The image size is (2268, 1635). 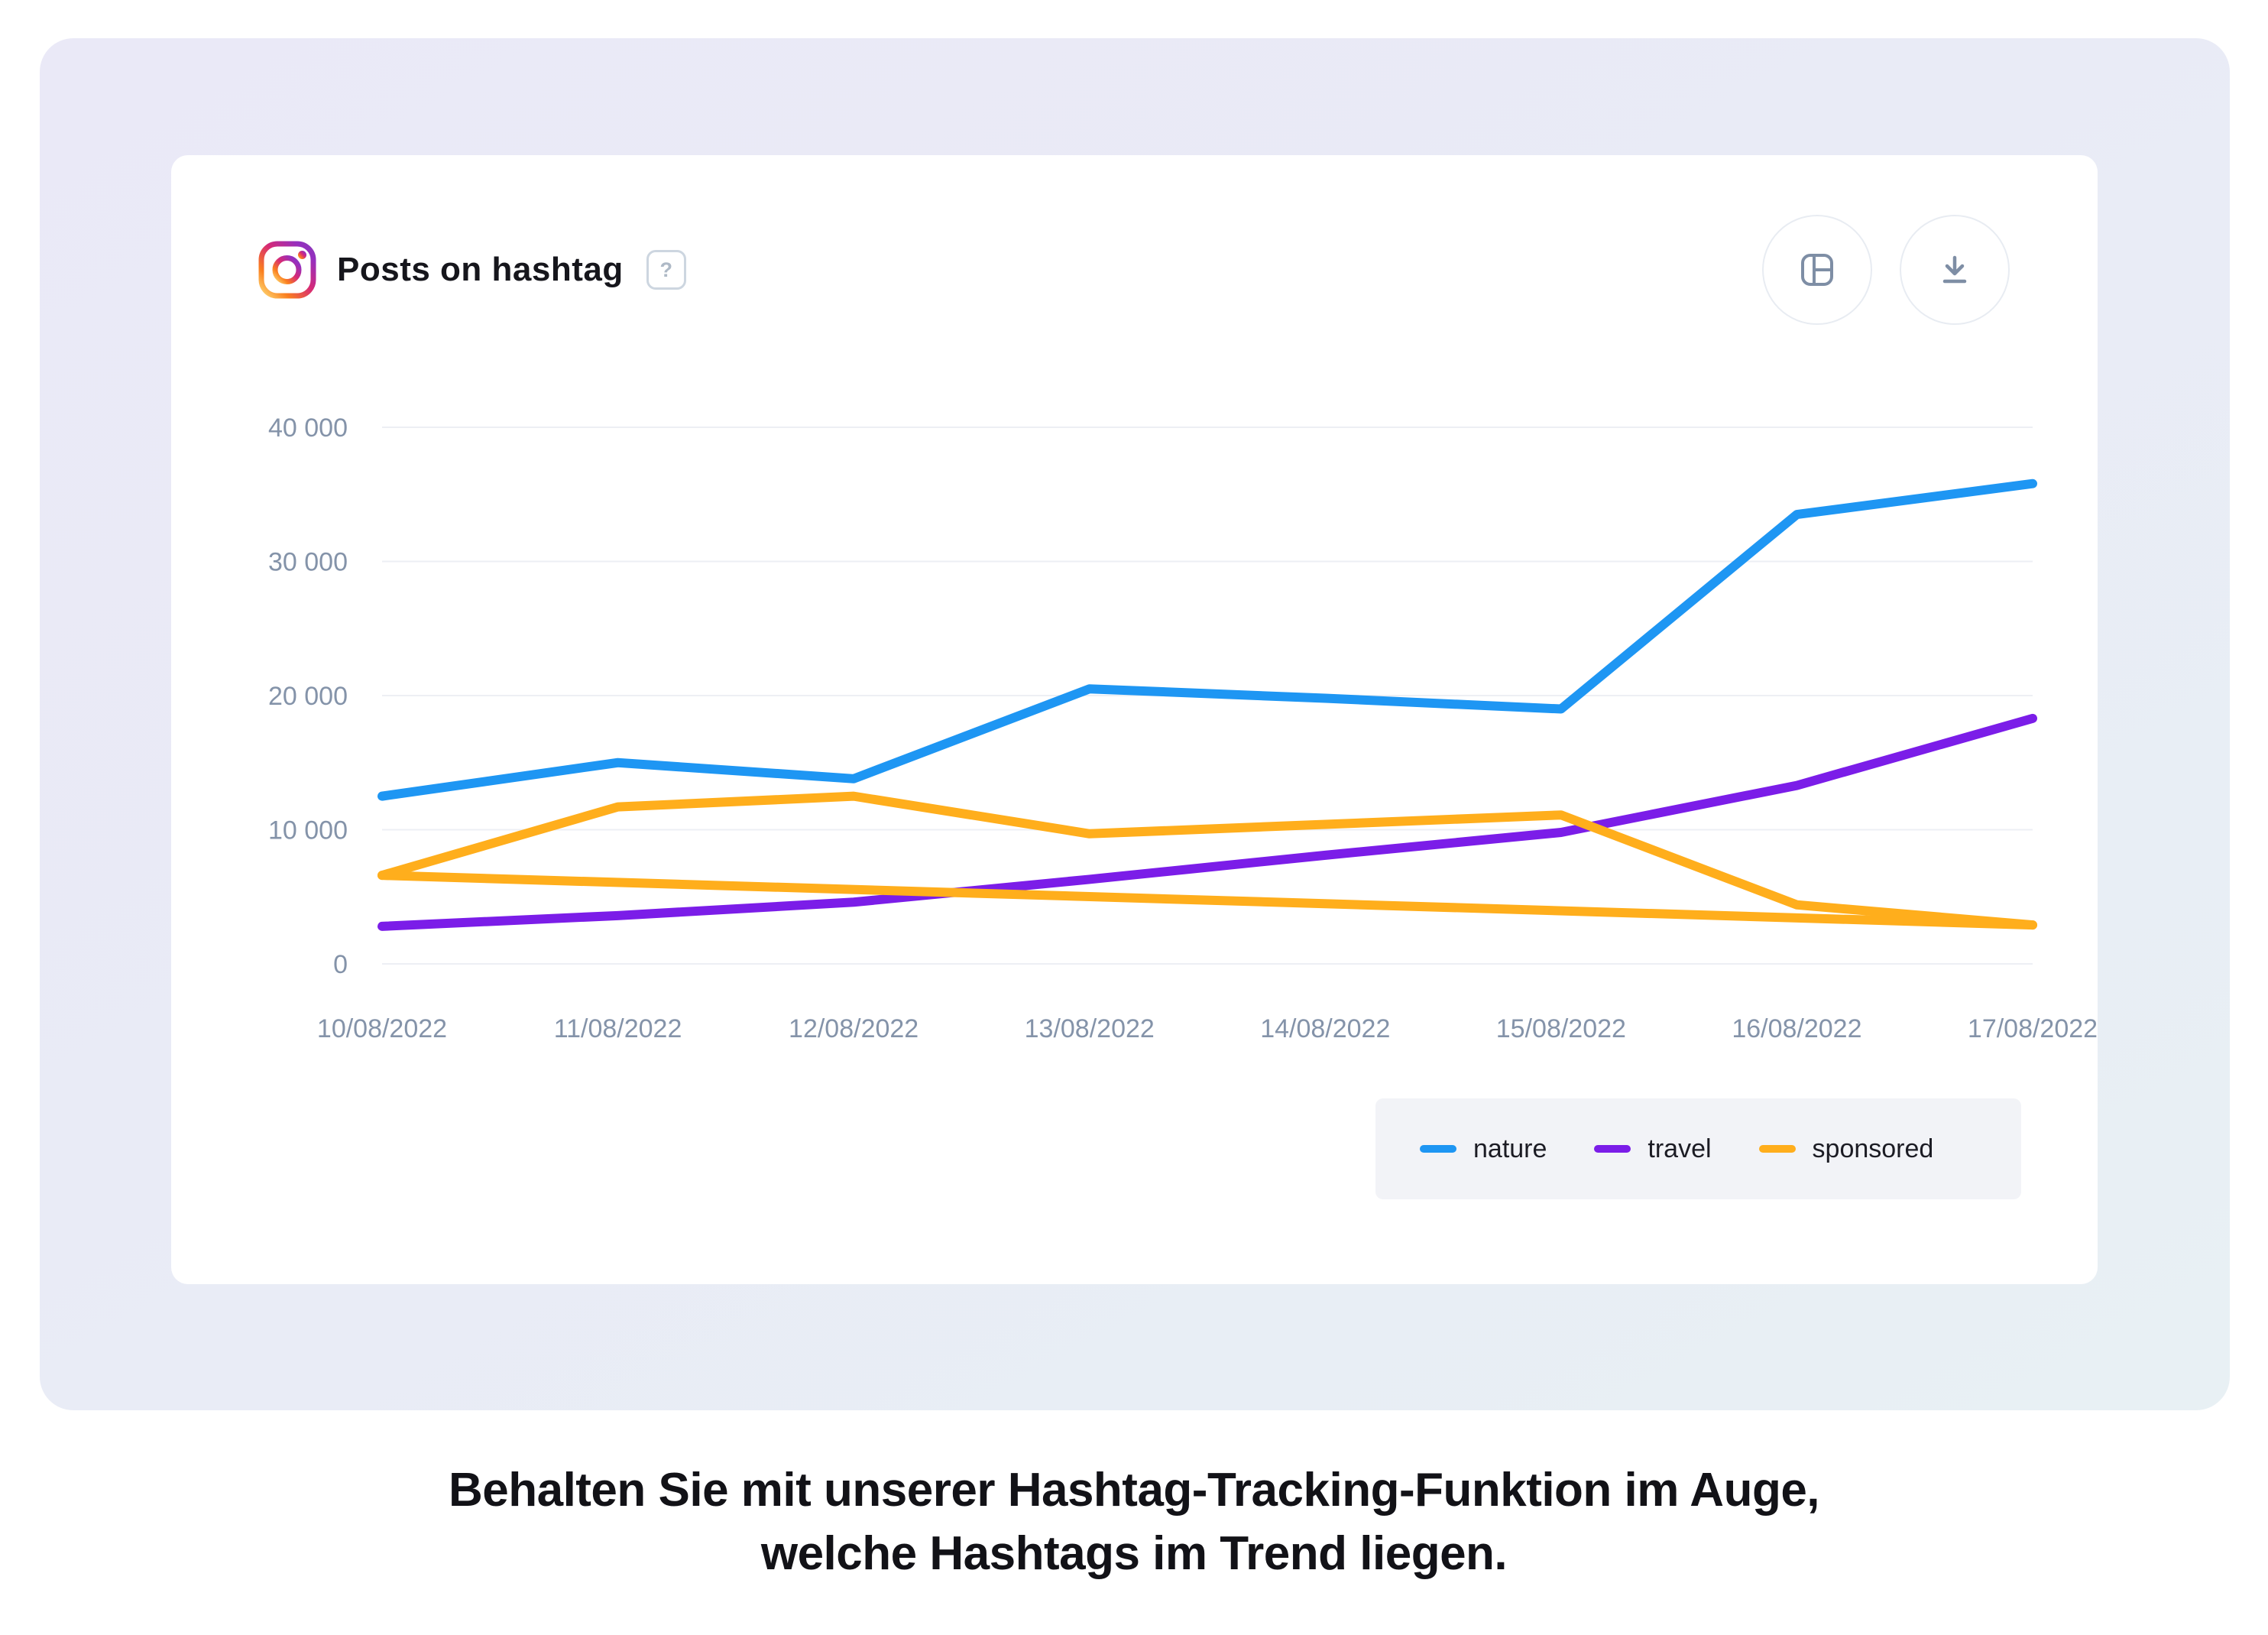 I want to click on download-icon, so click(x=1955, y=269).